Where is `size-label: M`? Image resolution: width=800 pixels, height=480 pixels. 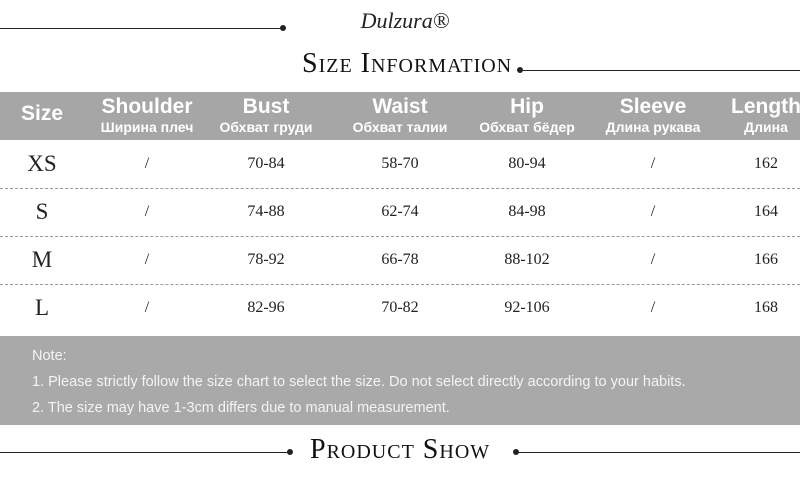 size-label: M is located at coordinates (42, 259).